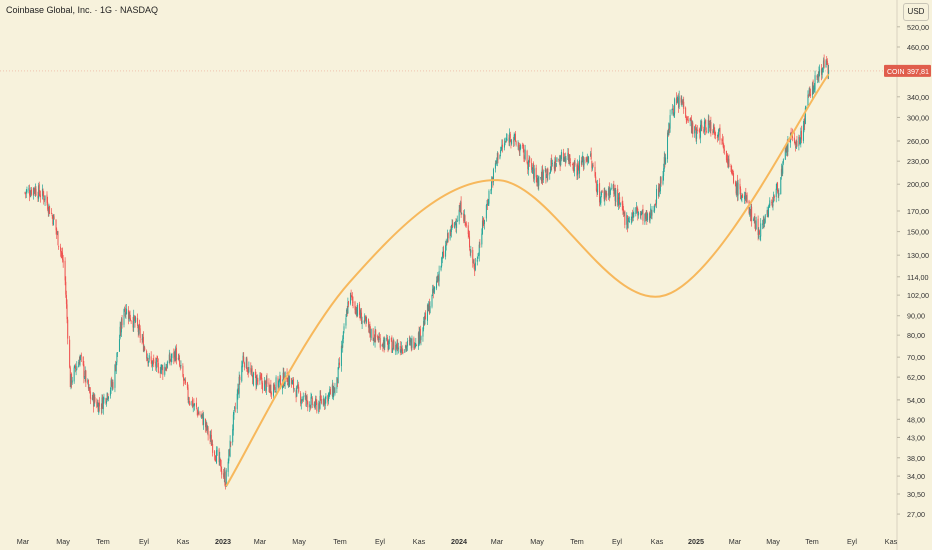 This screenshot has width=932, height=550. Describe the element at coordinates (916, 476) in the screenshot. I see `y-tick-label: 34,00` at that location.